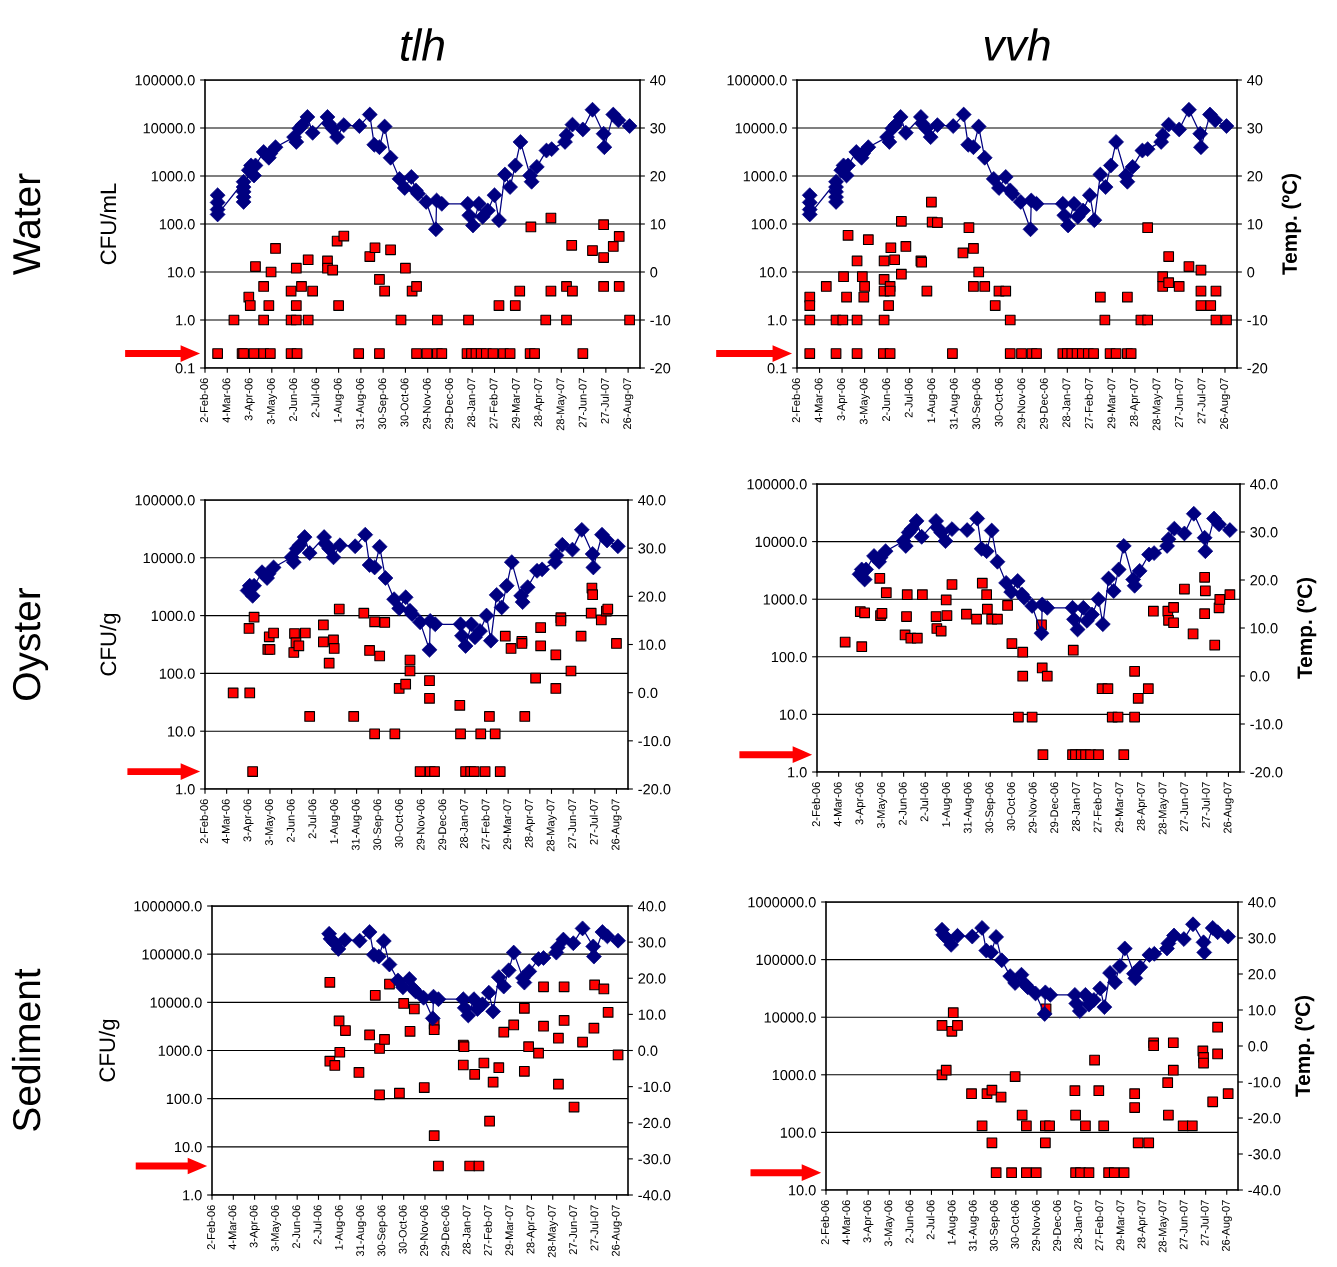 The width and height of the screenshot is (1337, 1267). Describe the element at coordinates (1251, 272) in the screenshot. I see `y2-tick-label: 0` at that location.